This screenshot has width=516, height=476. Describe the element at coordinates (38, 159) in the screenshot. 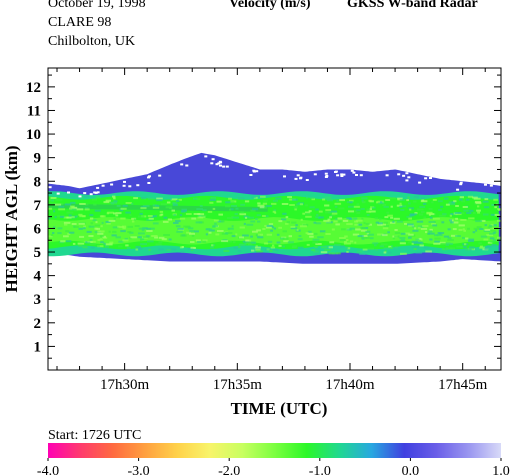

I see `y-tick-label: 9` at that location.